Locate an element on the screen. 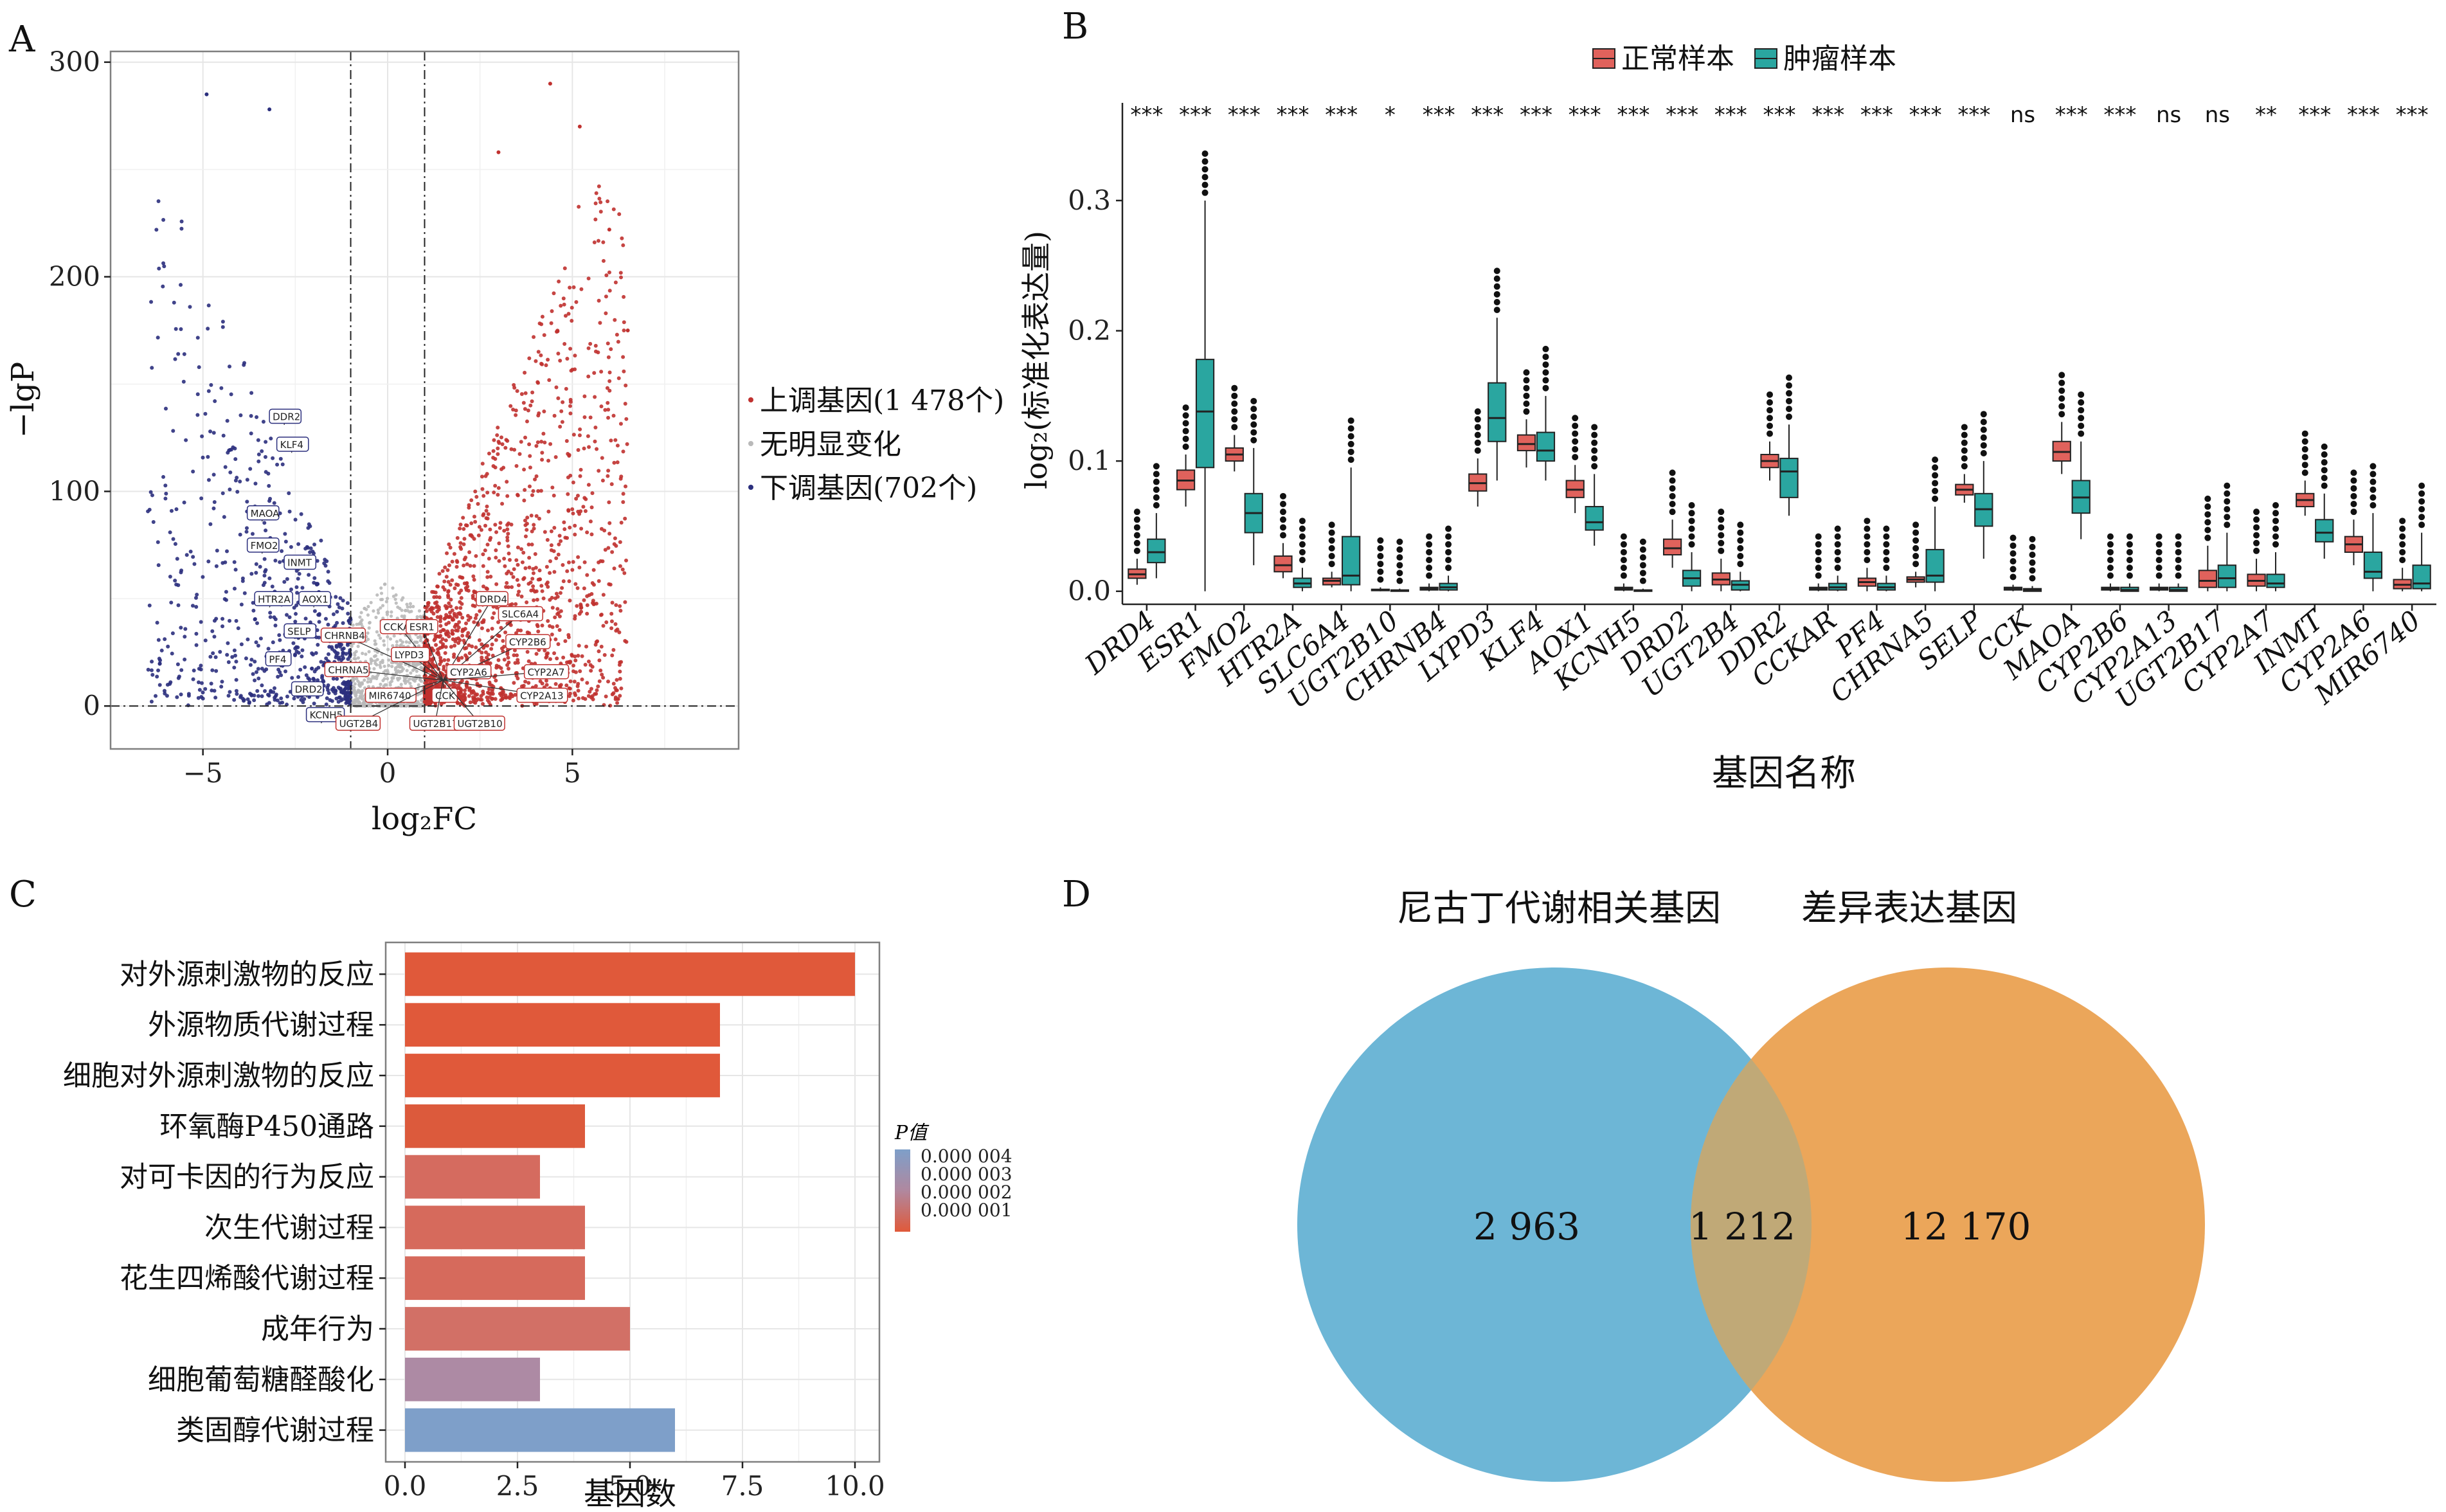 Image resolution: width=2446 pixels, height=1512 pixels. bar-category-label: 成年行为 is located at coordinates (317, 1330).